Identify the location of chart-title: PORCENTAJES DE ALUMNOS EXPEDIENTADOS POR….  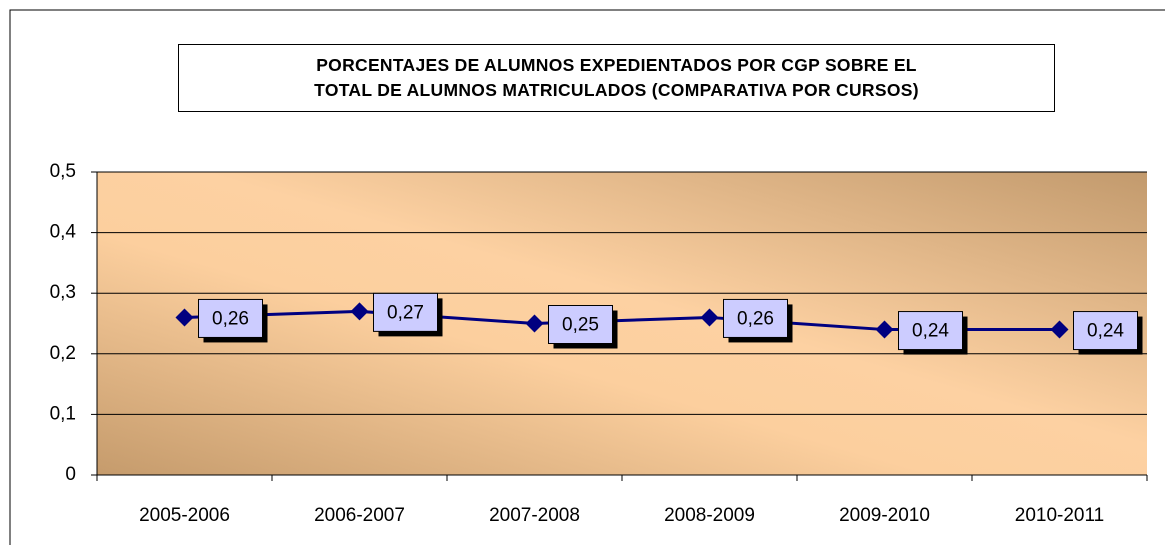
(616, 78).